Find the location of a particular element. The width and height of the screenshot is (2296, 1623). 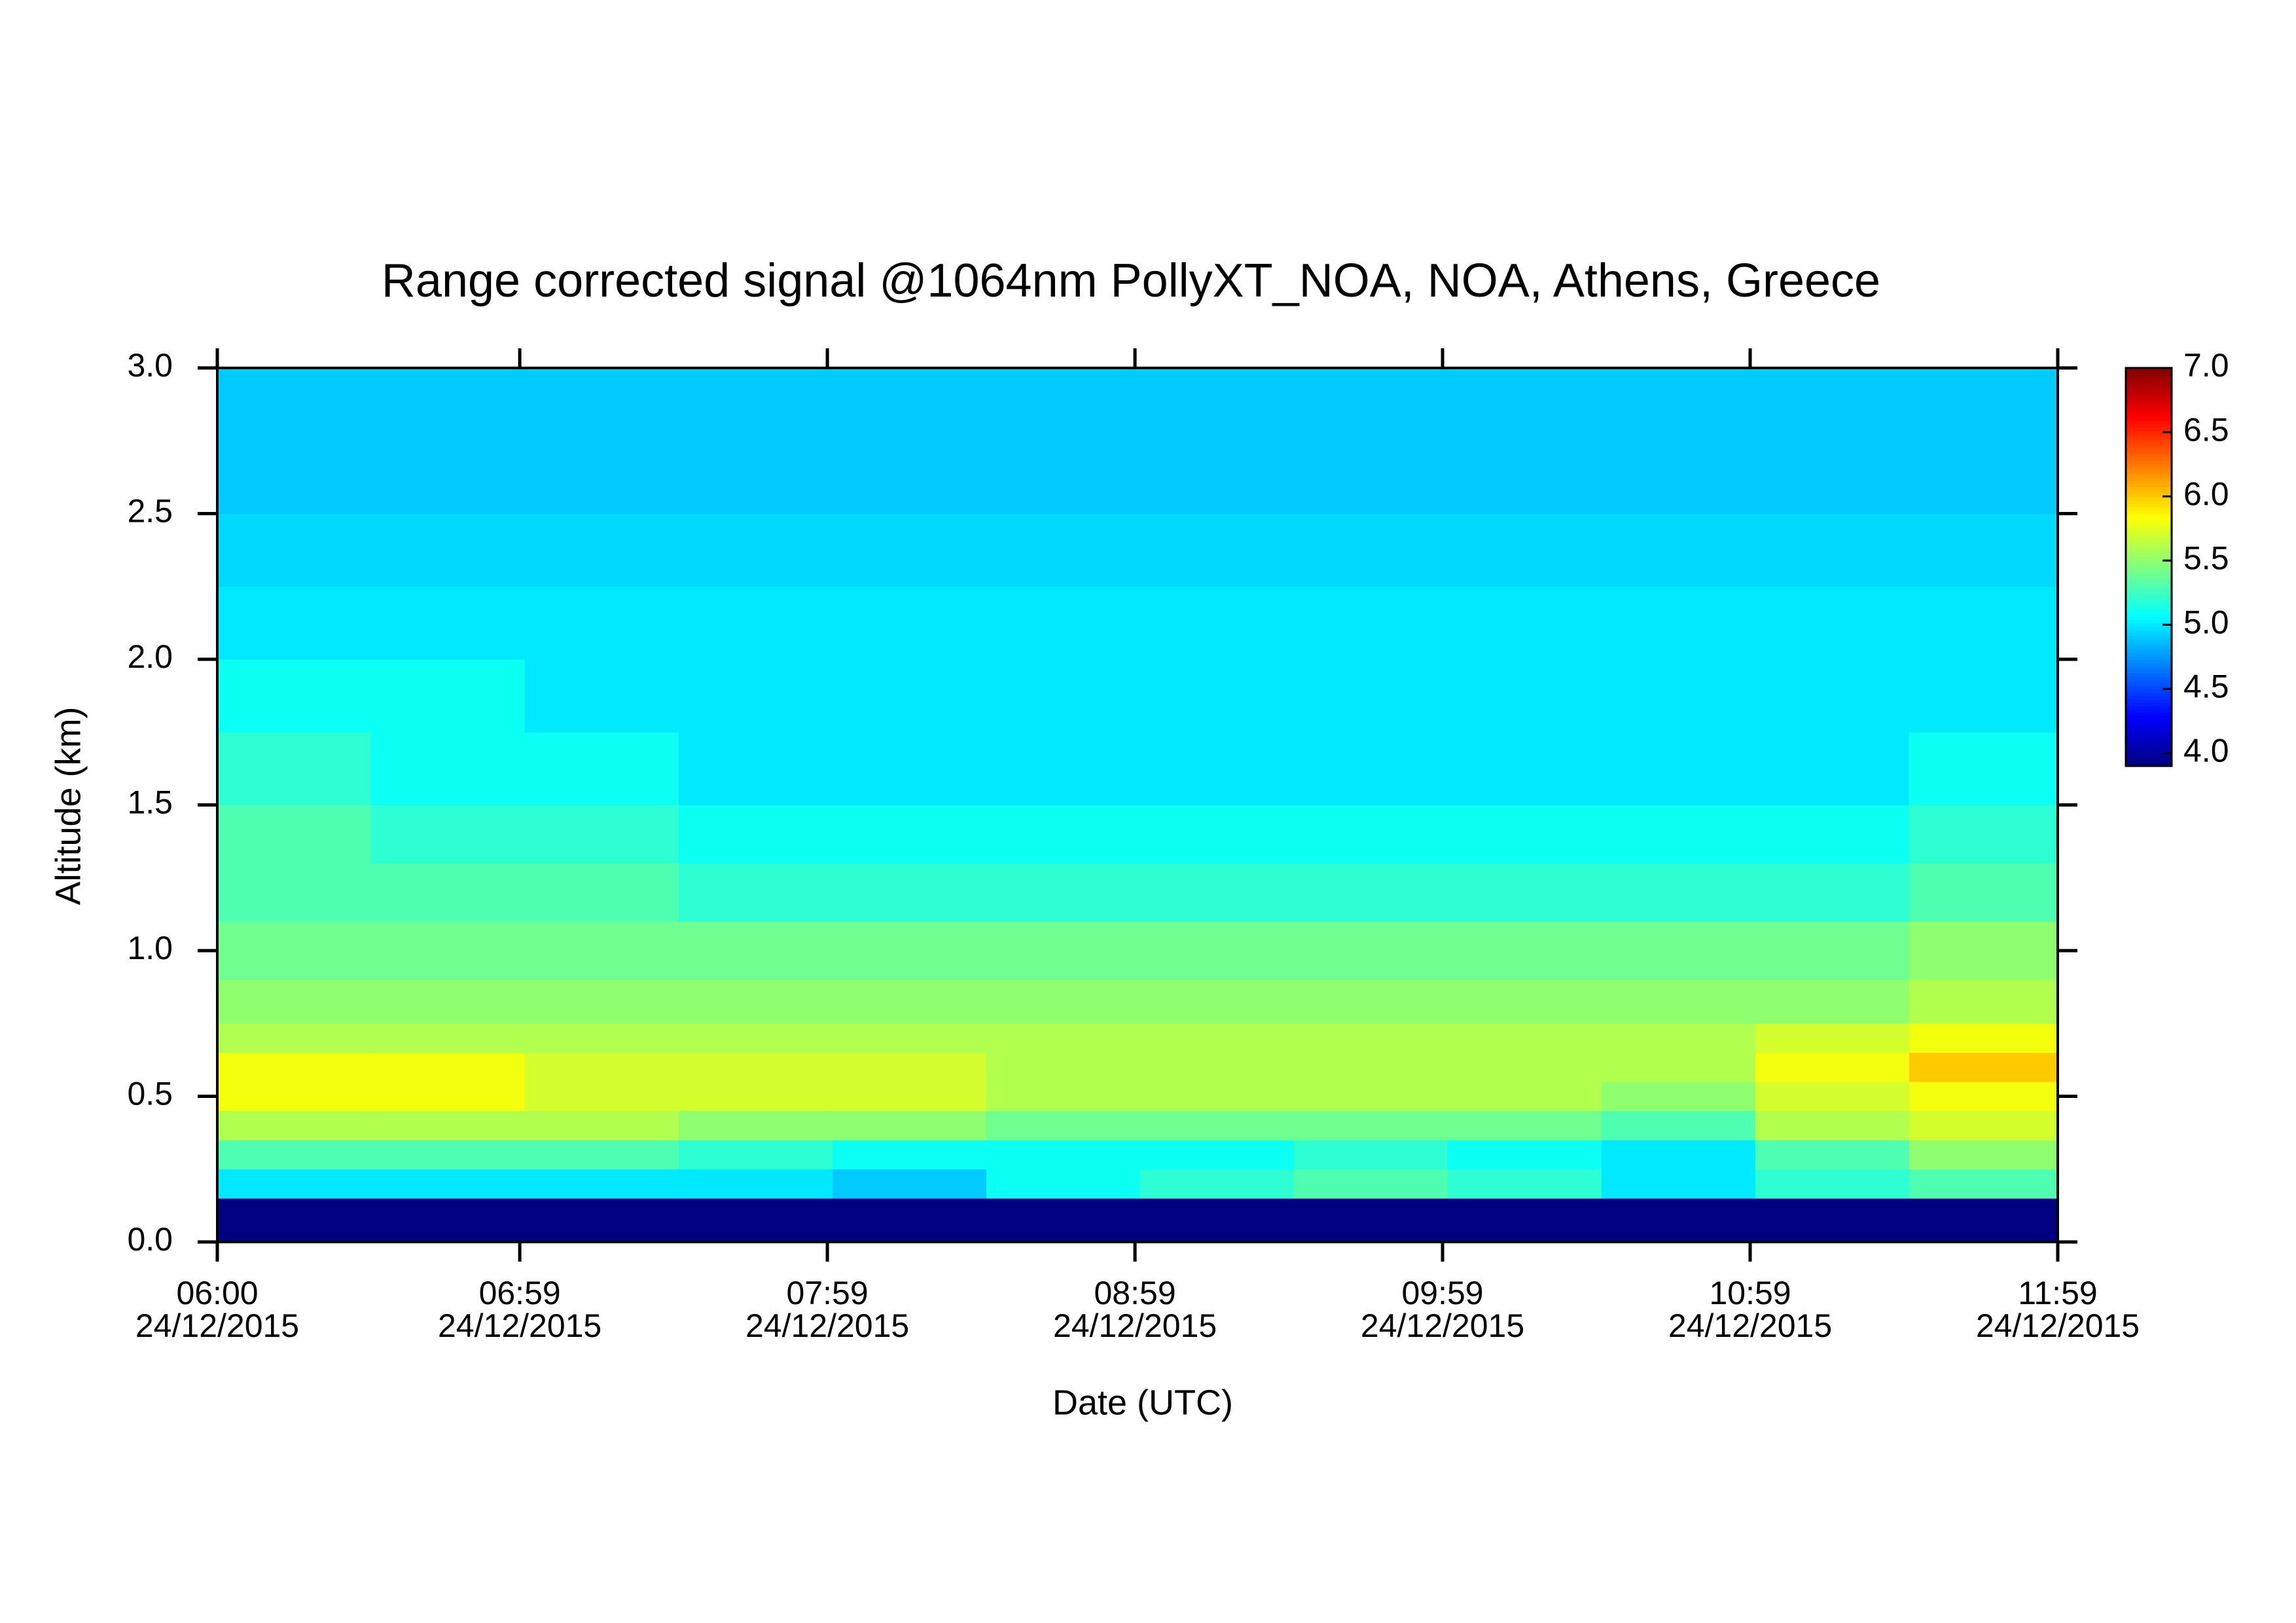

colorbar-tick-label: 4.5 is located at coordinates (2206, 686).